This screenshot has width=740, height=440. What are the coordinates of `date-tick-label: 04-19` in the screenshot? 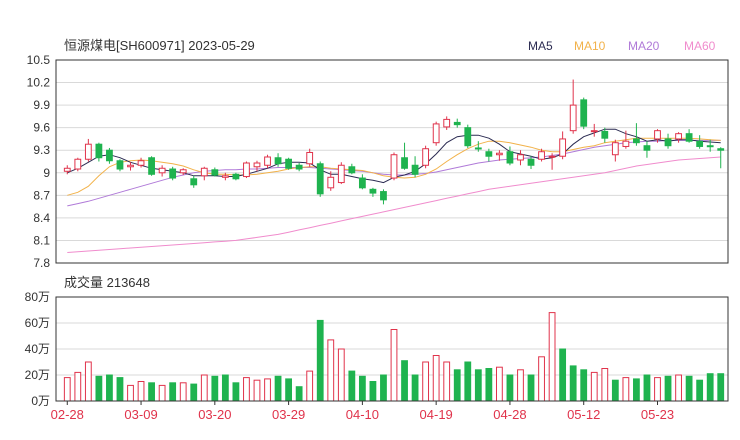 It's located at (436, 414).